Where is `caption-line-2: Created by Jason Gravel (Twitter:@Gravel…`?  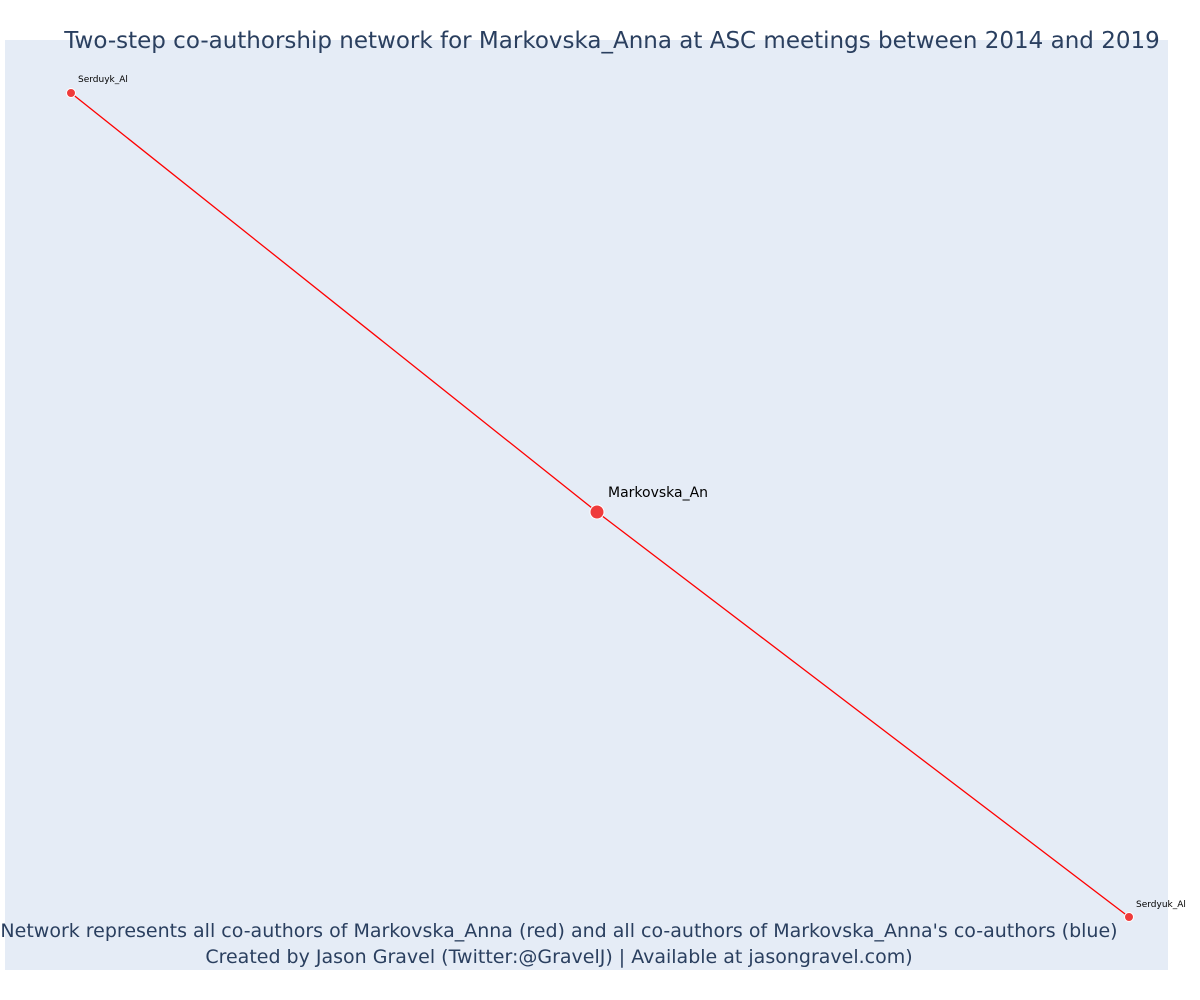 caption-line-2: Created by Jason Gravel (Twitter:@Gravel… is located at coordinates (559, 957).